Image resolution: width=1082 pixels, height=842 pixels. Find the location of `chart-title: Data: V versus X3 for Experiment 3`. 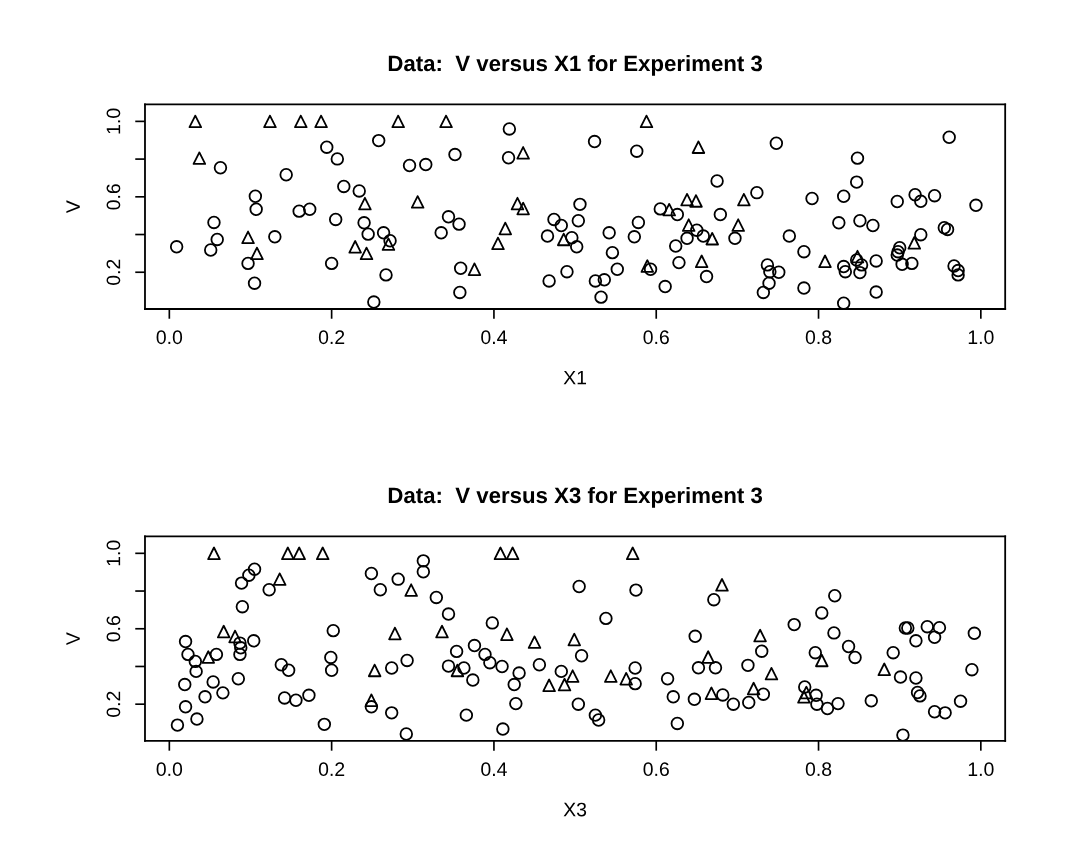

chart-title: Data: V versus X3 for Experiment 3 is located at coordinates (575, 497).